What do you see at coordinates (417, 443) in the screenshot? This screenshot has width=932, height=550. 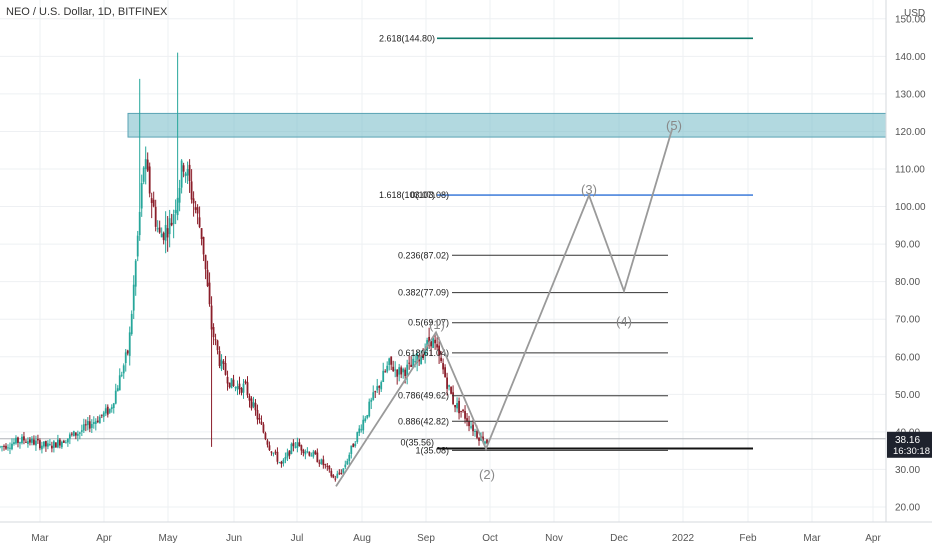 I see `fib-zero-label: 0(35.56)` at bounding box center [417, 443].